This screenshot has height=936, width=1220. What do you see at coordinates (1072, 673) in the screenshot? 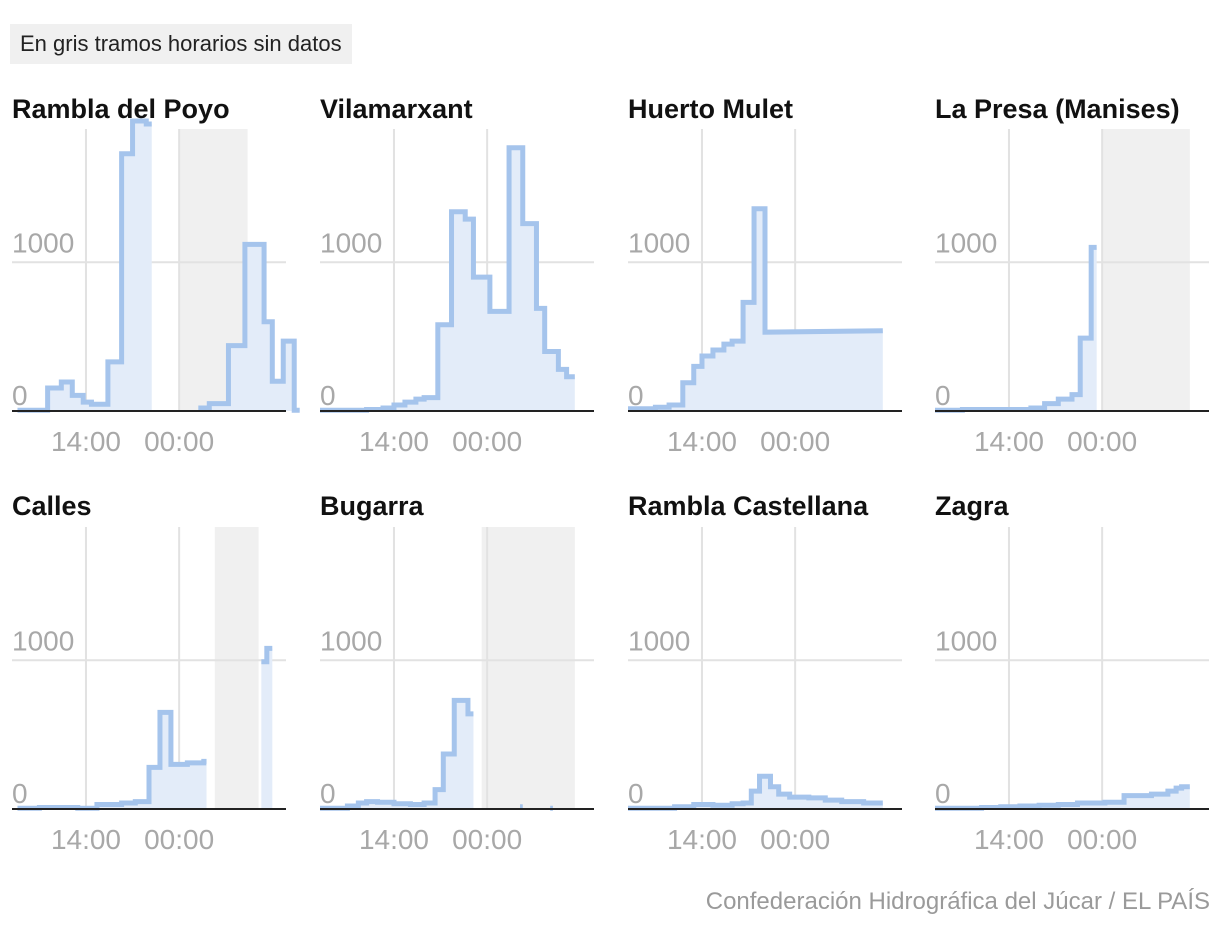
I see `chart-panel: 0 1000 14:00 00:00 Zagra` at bounding box center [1072, 673].